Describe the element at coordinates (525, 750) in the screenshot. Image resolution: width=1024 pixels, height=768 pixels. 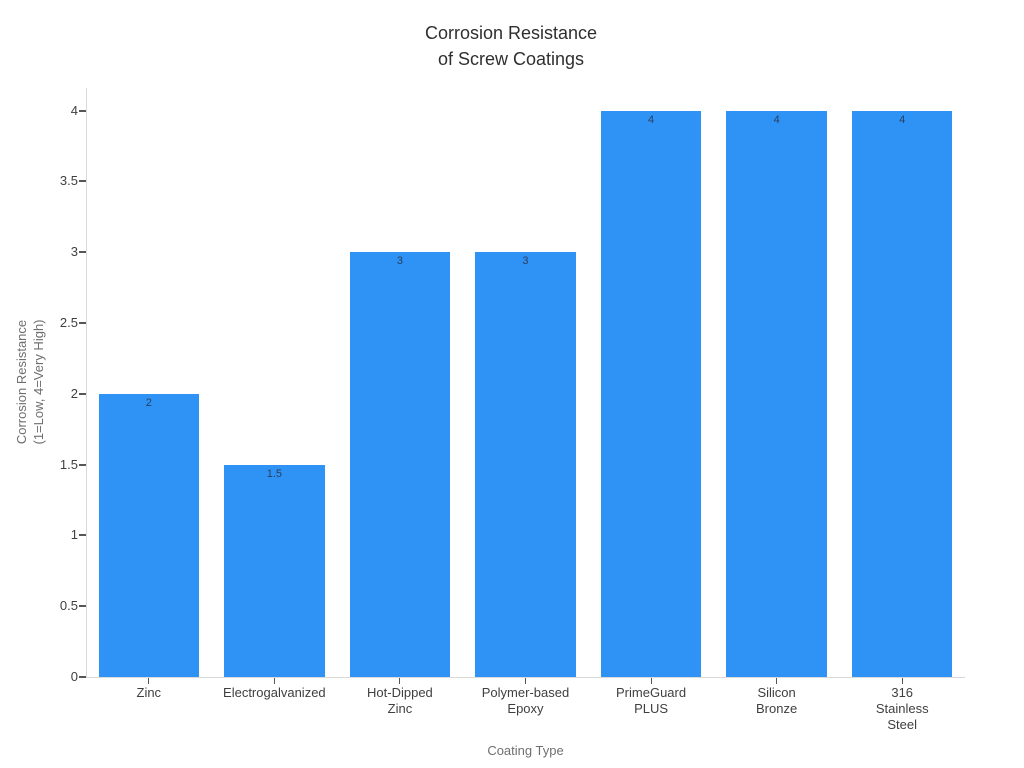
I see `x-axis-title: Coating Type` at that location.